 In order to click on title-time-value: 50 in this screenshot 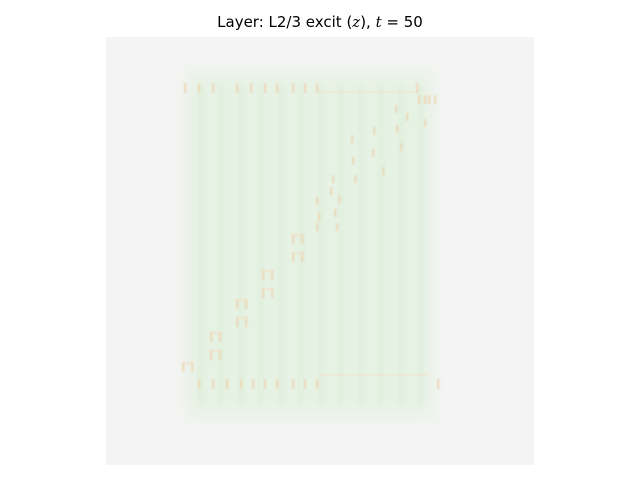, I will do `click(413, 22)`.